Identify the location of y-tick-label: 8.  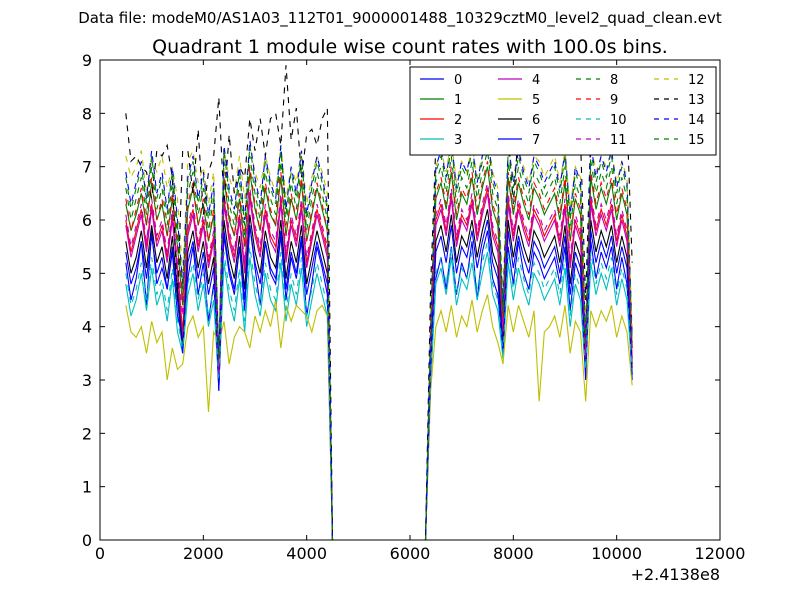
(87, 113).